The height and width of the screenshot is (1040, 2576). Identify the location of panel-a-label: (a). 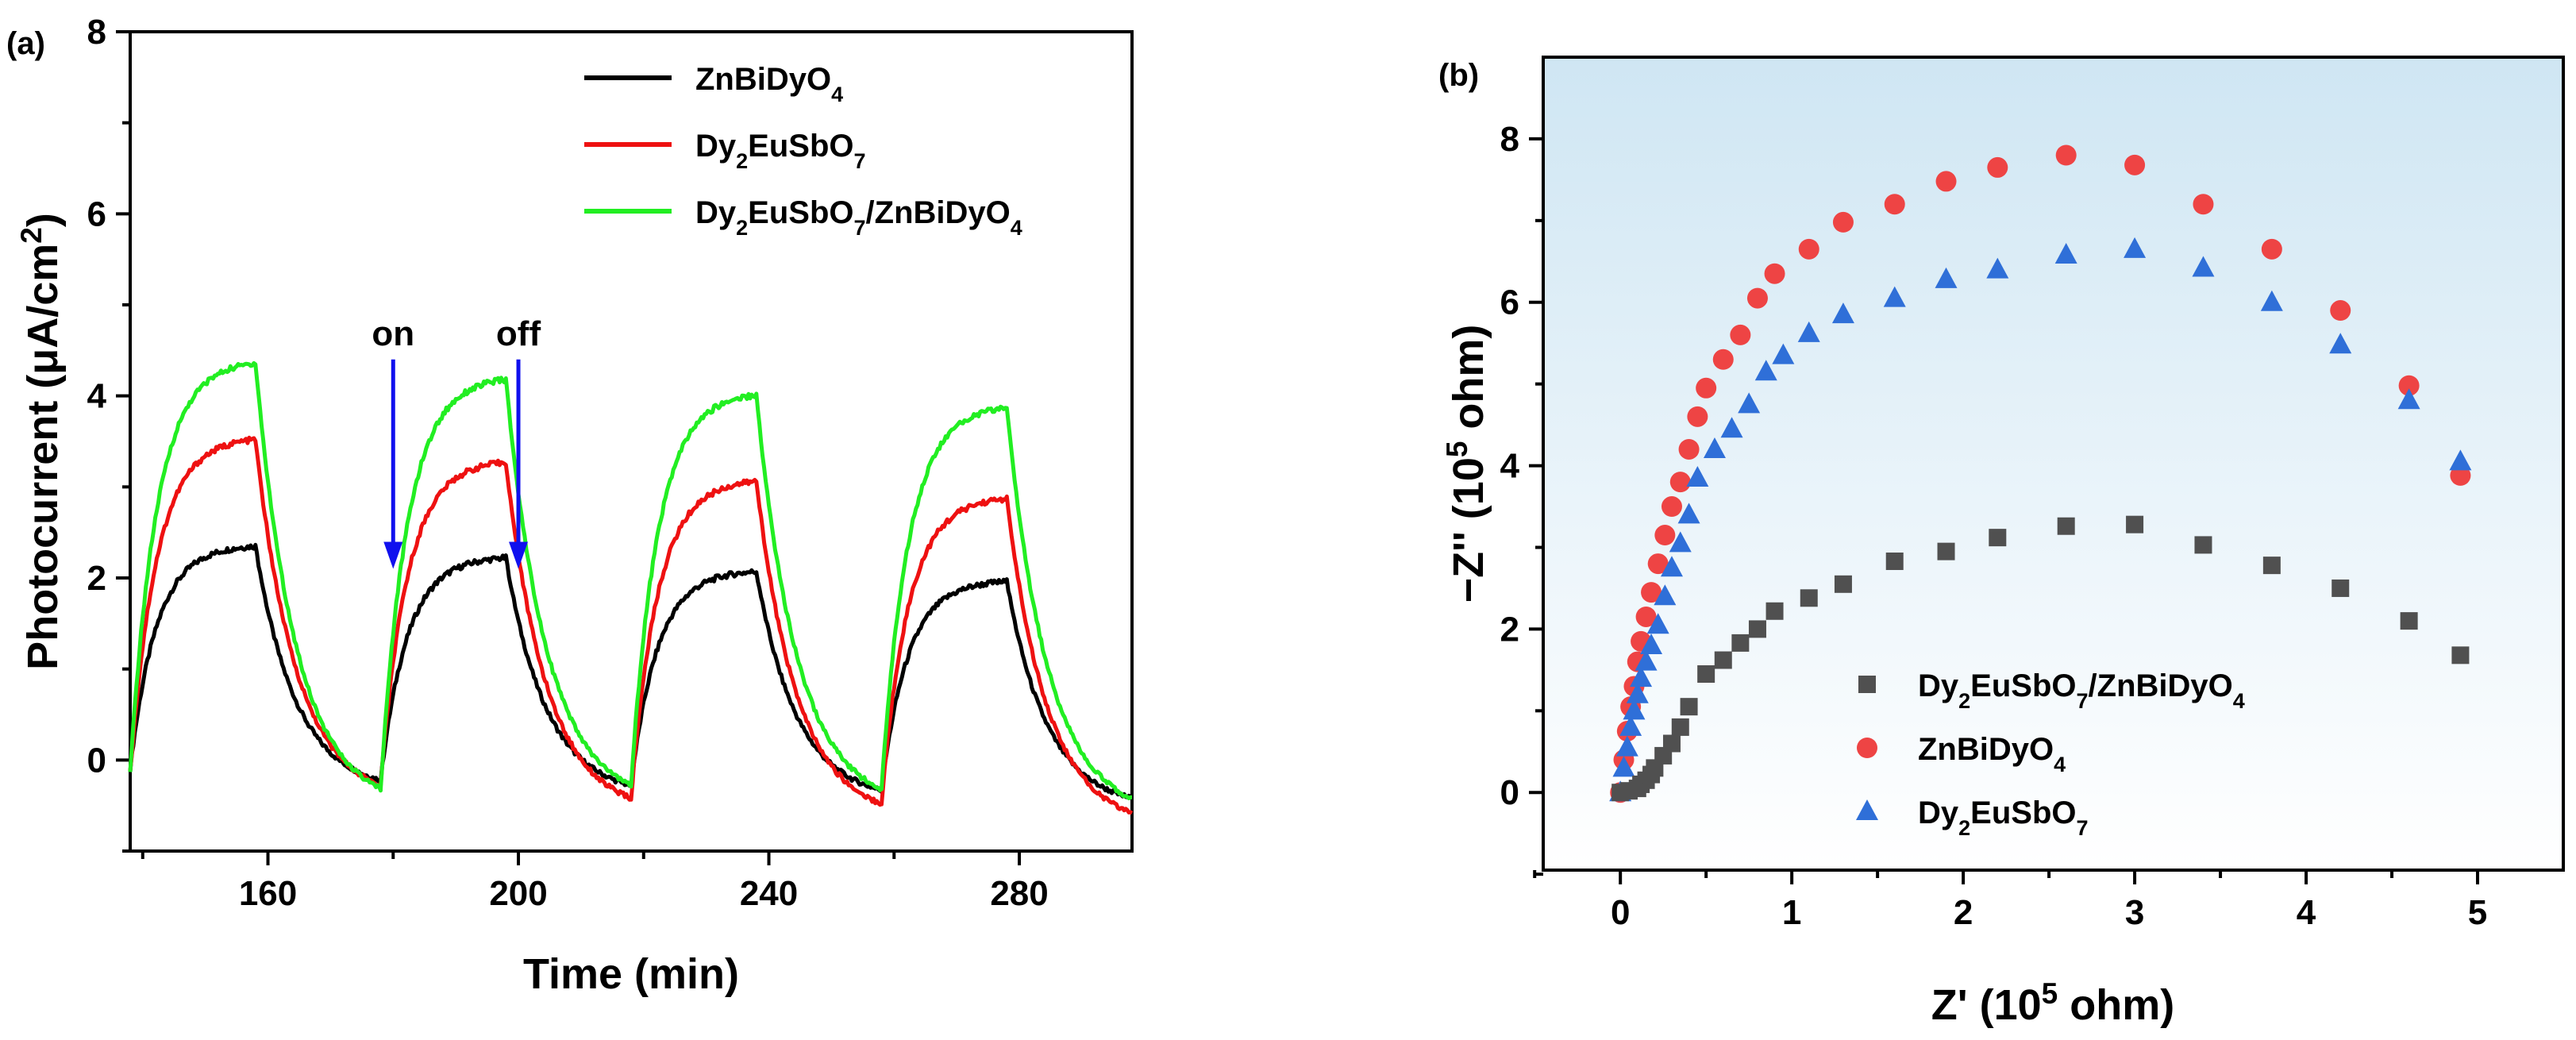
(25, 43).